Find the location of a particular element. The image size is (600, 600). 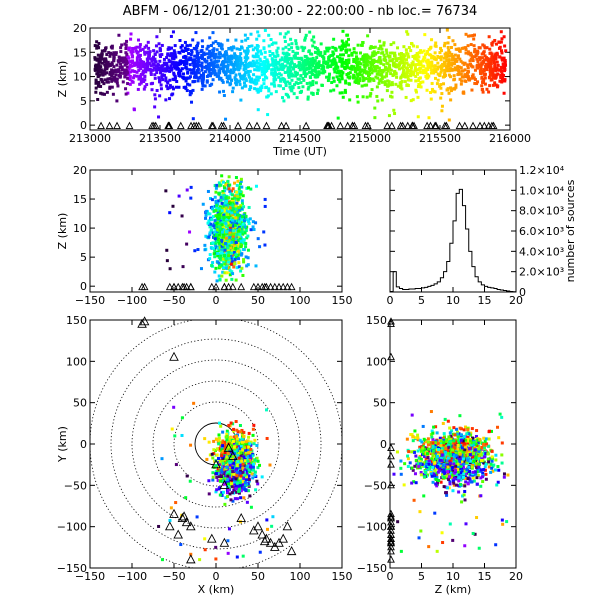

y-tick-label: 20 is located at coordinates (80, 170).